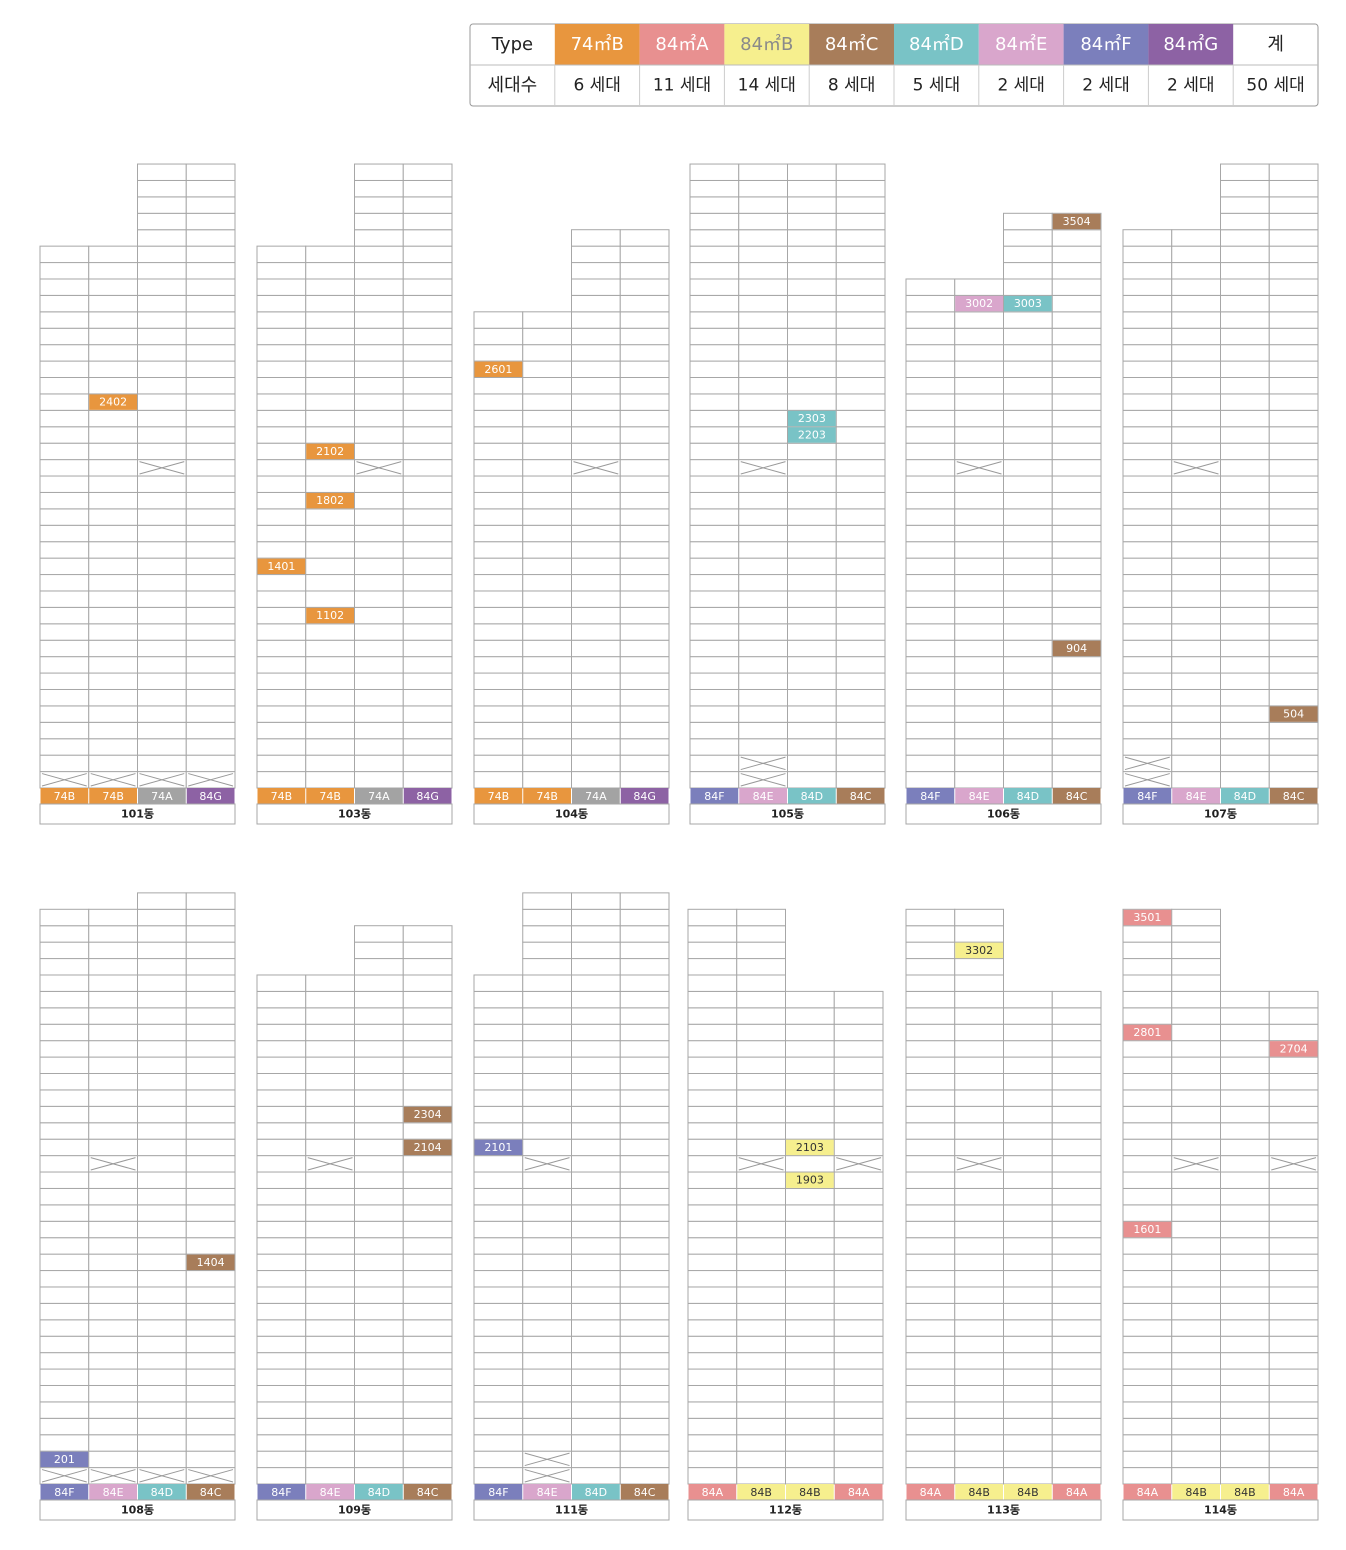 This screenshot has height=1550, width=1346. Describe the element at coordinates (1148, 1492) in the screenshot. I see `type-label: 84A` at that location.